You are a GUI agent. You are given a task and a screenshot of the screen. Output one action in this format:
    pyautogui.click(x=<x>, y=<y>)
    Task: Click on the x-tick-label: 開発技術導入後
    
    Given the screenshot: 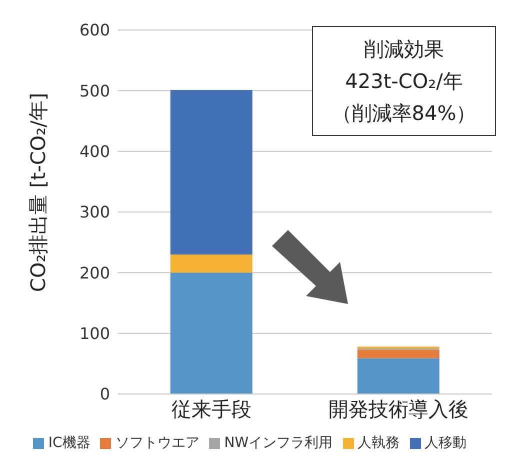 What is the action you would take?
    pyautogui.click(x=398, y=409)
    